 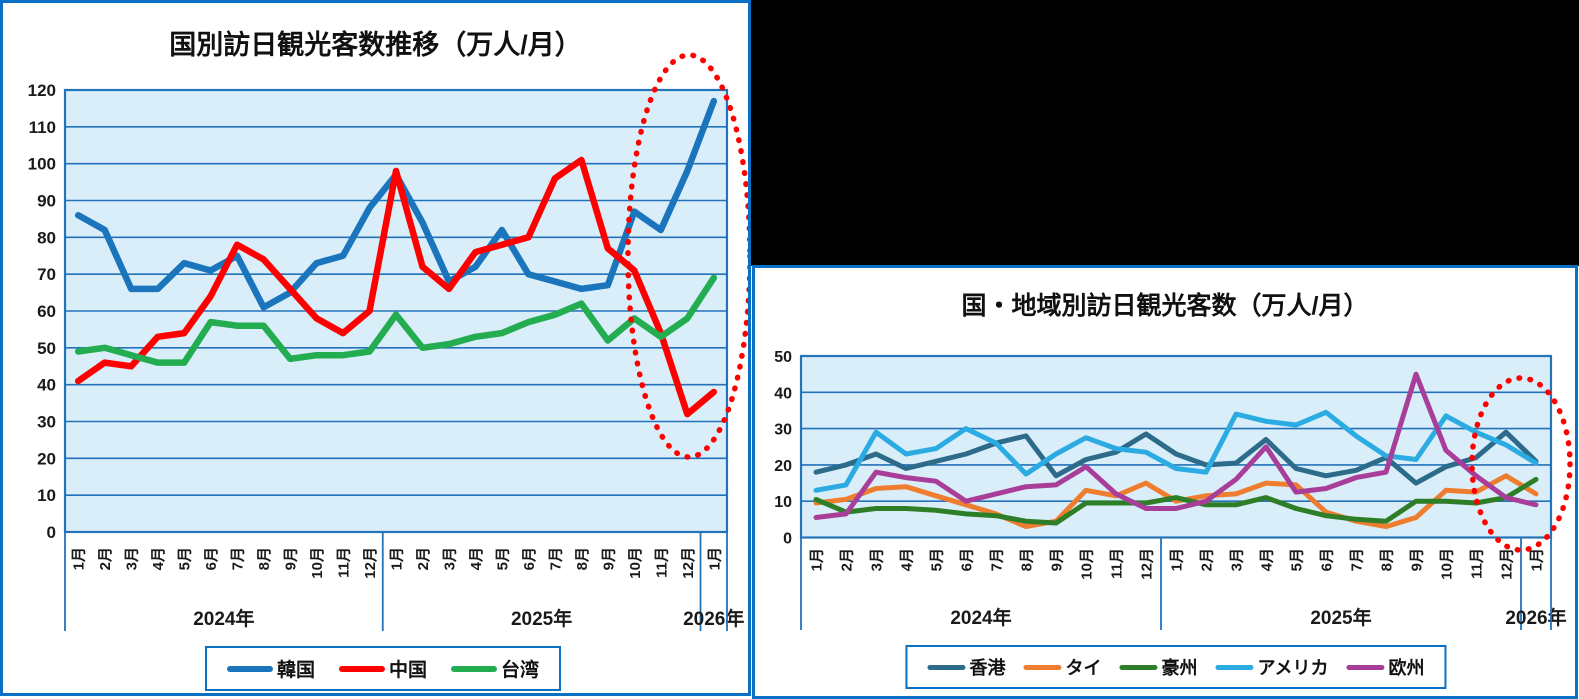 What do you see at coordinates (375, 45) in the screenshot?
I see `left-chart-title: 国別訪日観光客数推移（万人/月）` at bounding box center [375, 45].